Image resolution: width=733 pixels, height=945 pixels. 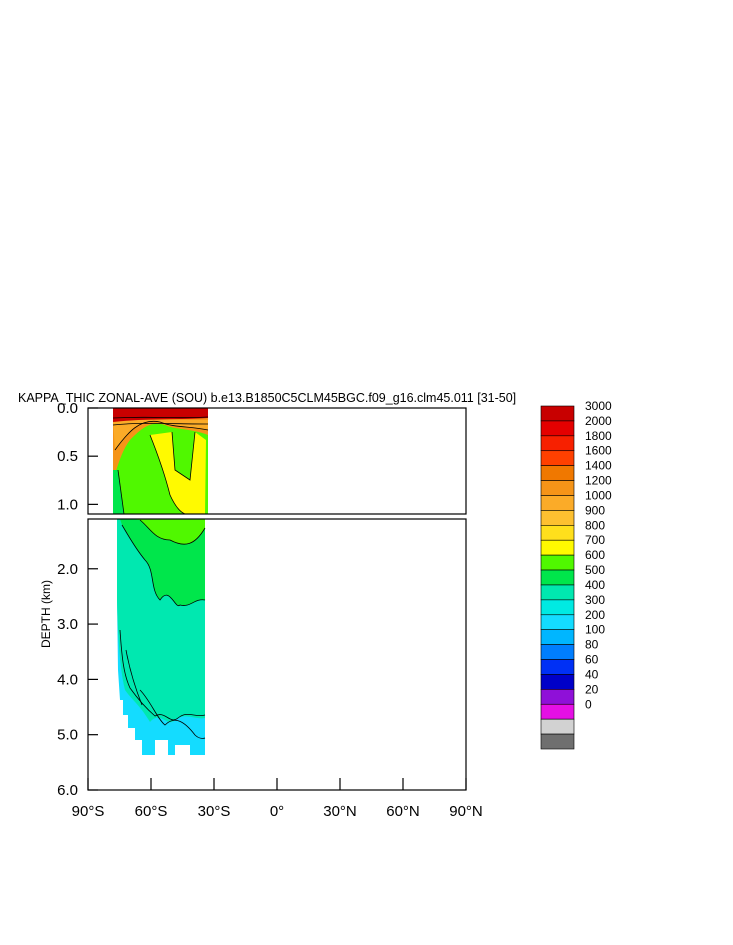 I want to click on lower-contours, so click(x=162, y=629).